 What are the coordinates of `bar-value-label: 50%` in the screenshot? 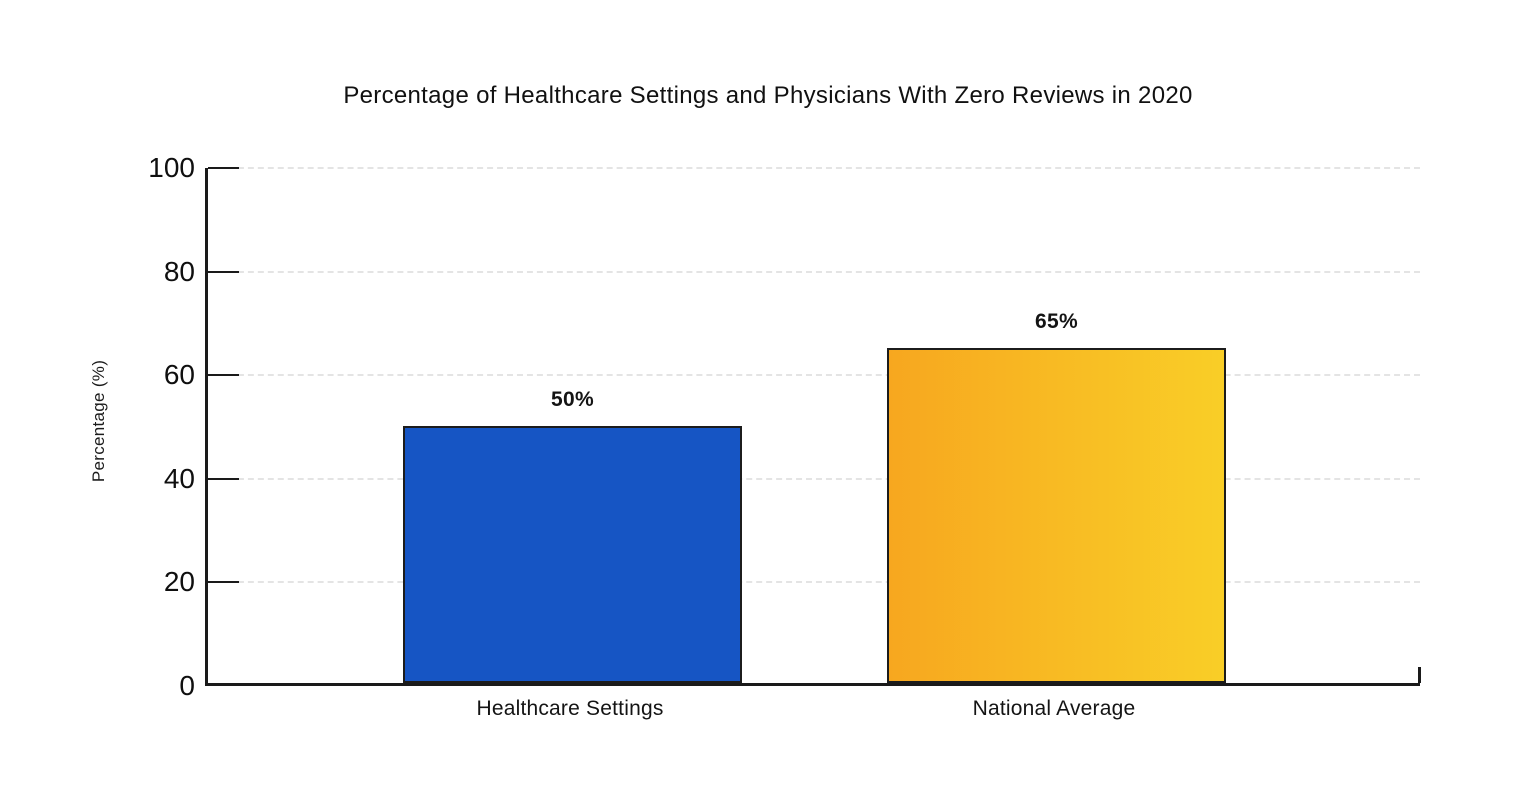 It's located at (572, 399).